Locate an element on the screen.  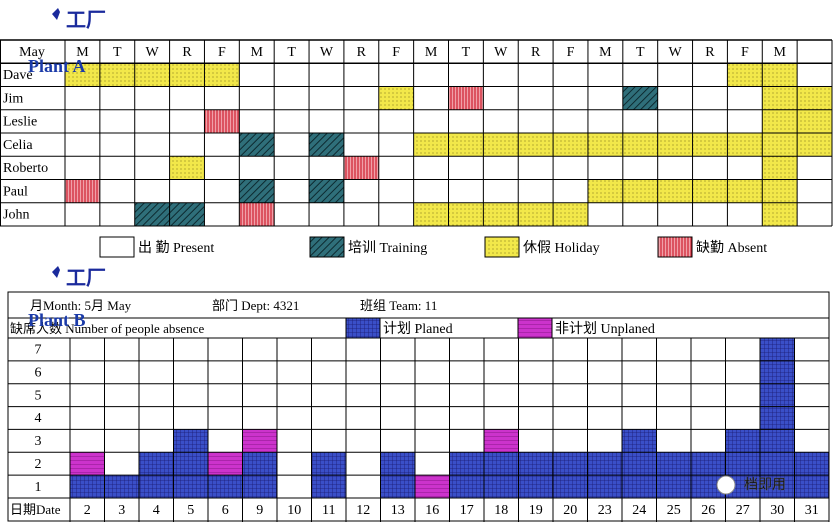
day-label: W is located at coordinates (327, 52).